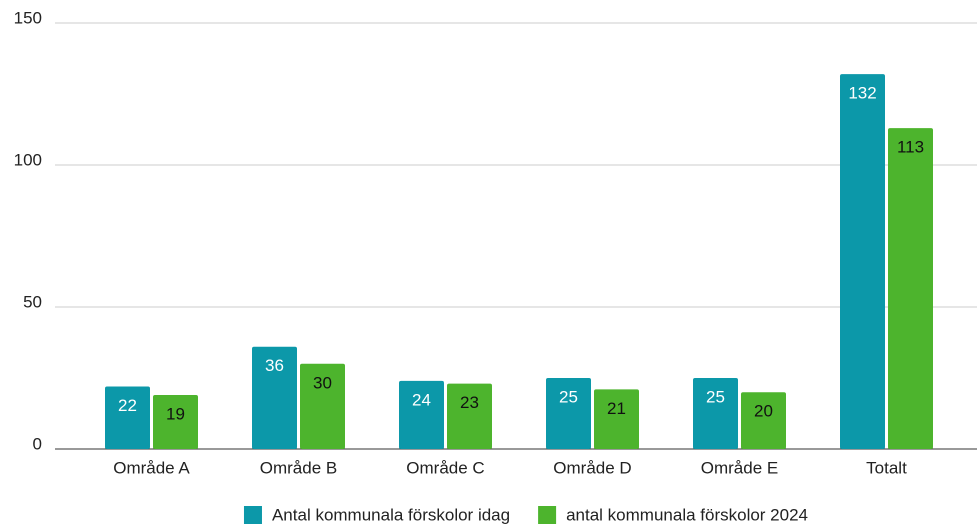  Describe the element at coordinates (322, 382) in the screenshot. I see `data-label: 30` at that location.